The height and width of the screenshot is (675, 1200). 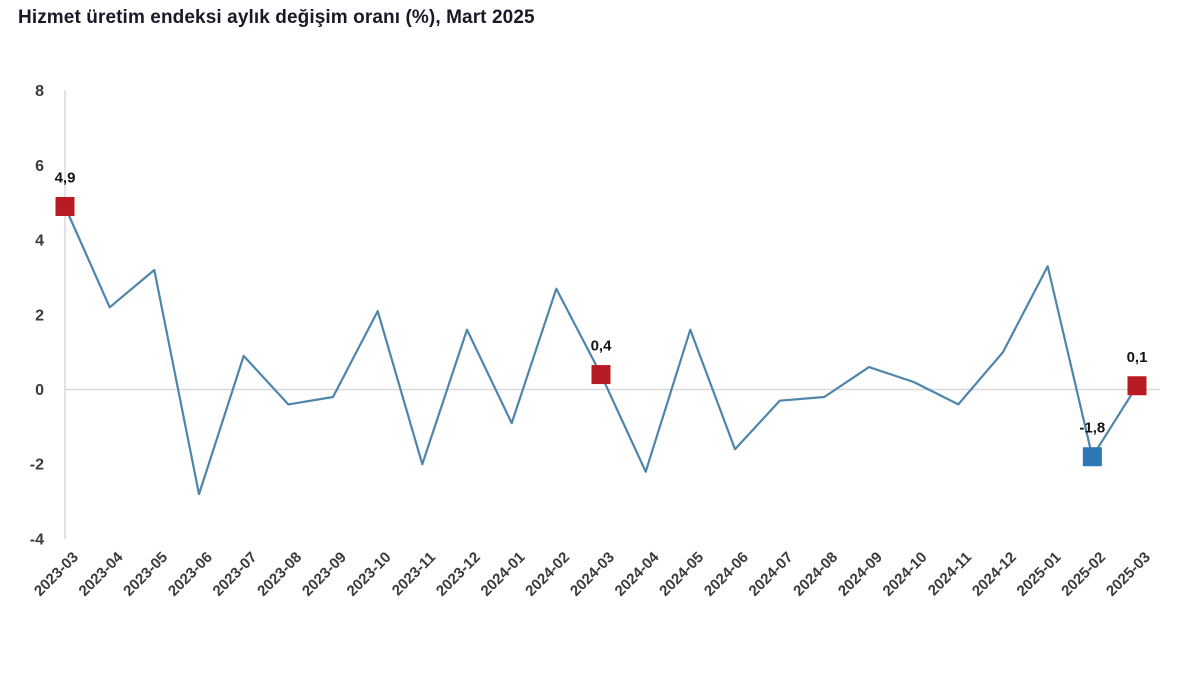 I want to click on y-tick-label: 6, so click(x=39, y=166).